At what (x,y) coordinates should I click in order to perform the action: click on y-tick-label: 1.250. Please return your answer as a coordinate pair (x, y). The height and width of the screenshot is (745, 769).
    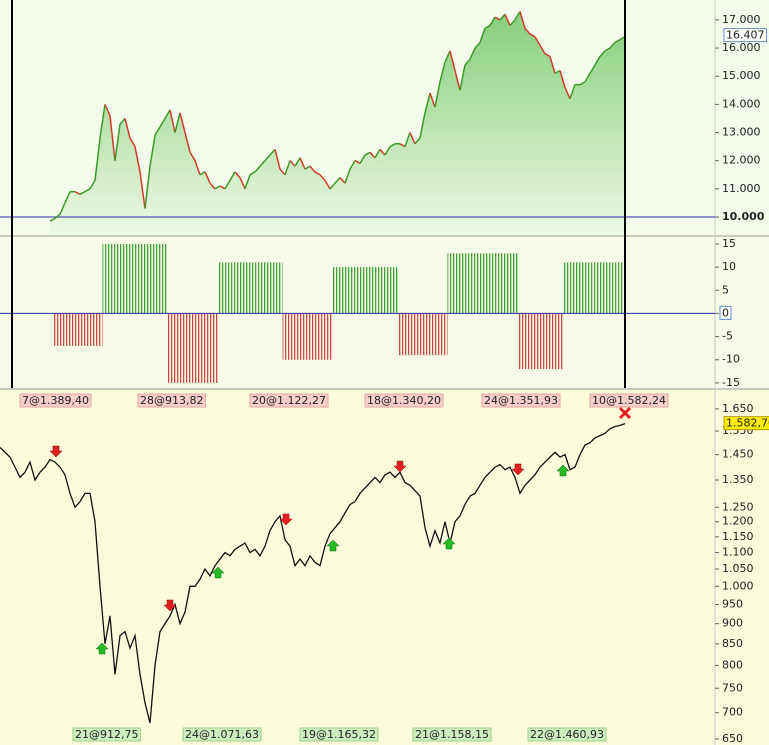
    Looking at the image, I should click on (738, 506).